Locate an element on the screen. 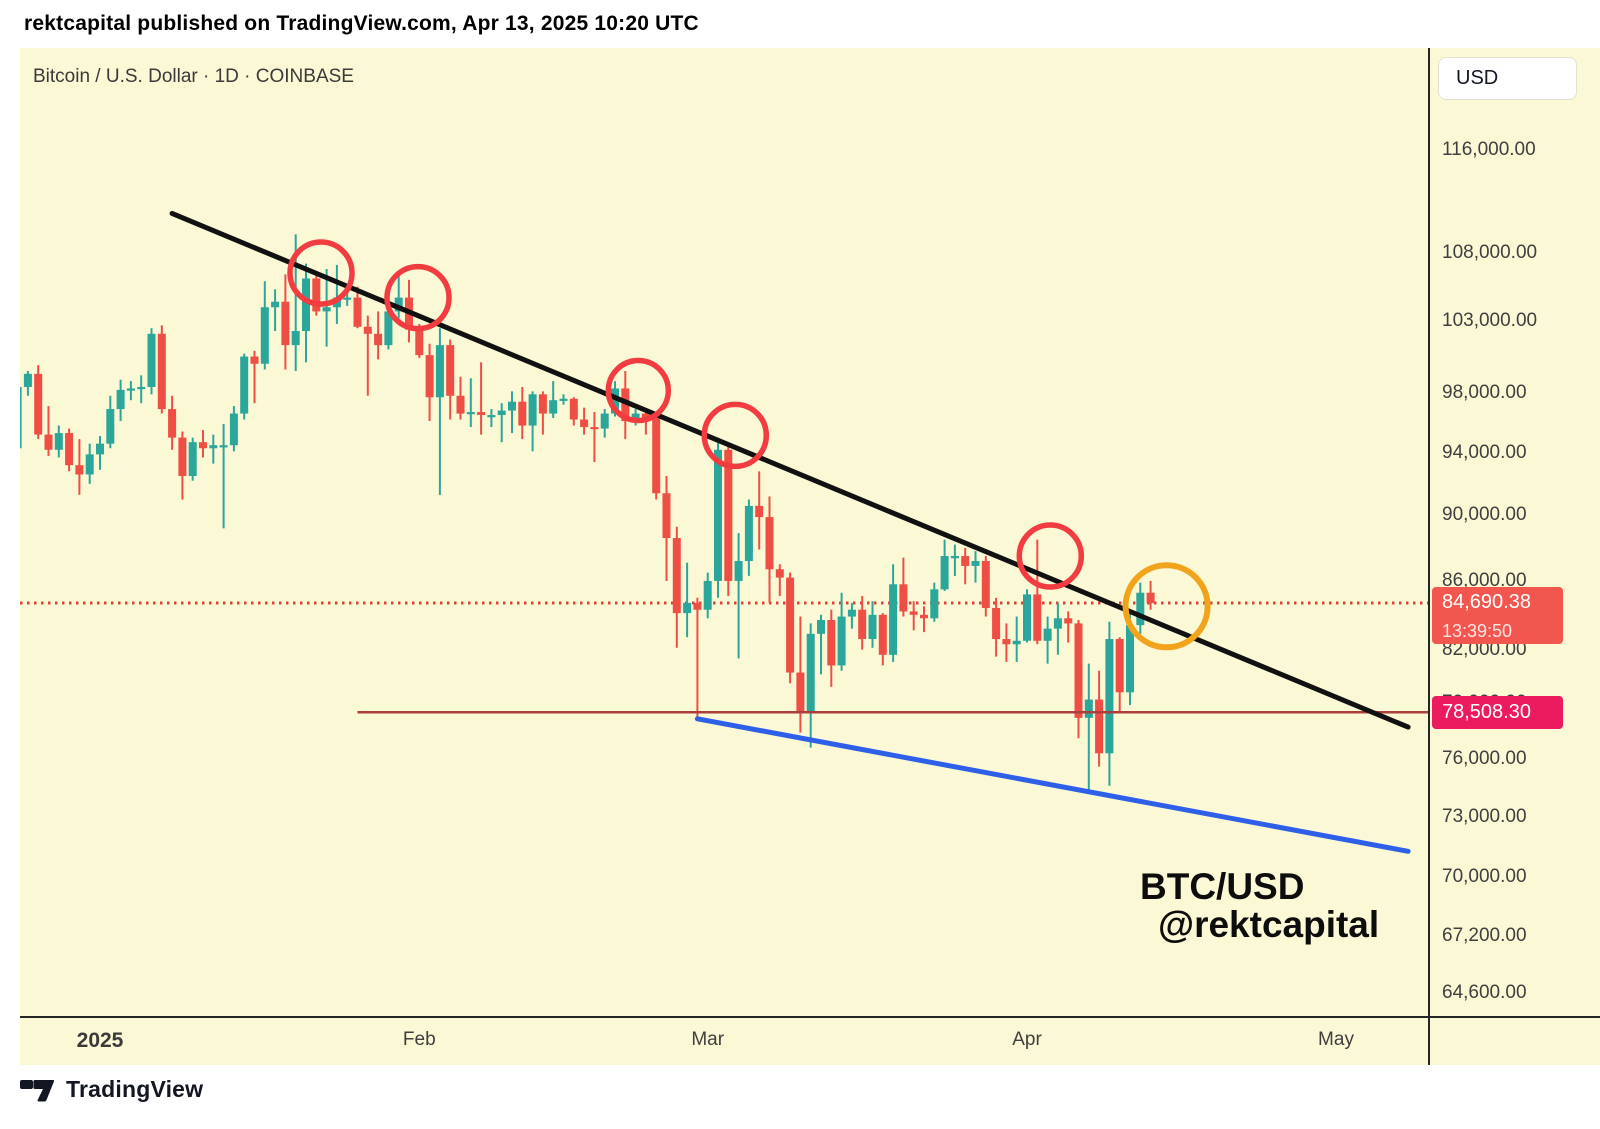  level-price-badge: 78,508.30 is located at coordinates (1497, 713).